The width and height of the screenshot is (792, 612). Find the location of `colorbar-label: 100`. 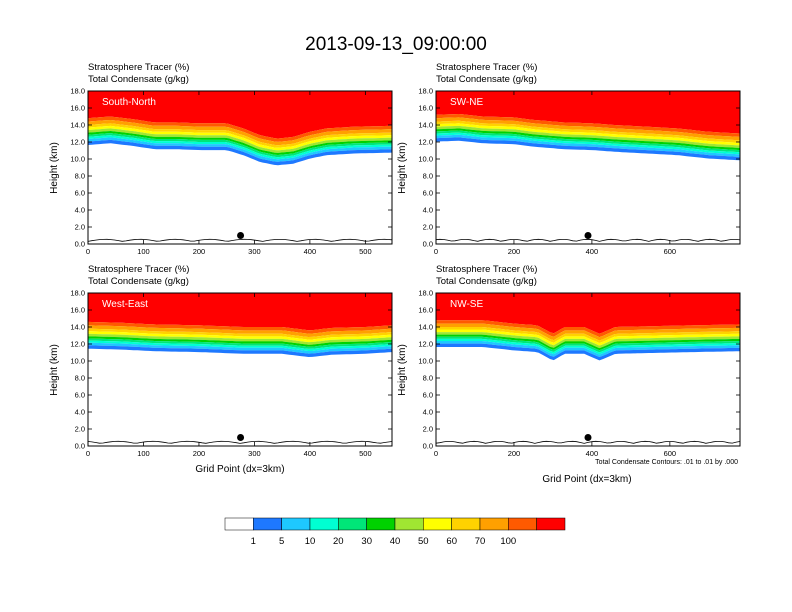

colorbar-label: 100 is located at coordinates (508, 541).